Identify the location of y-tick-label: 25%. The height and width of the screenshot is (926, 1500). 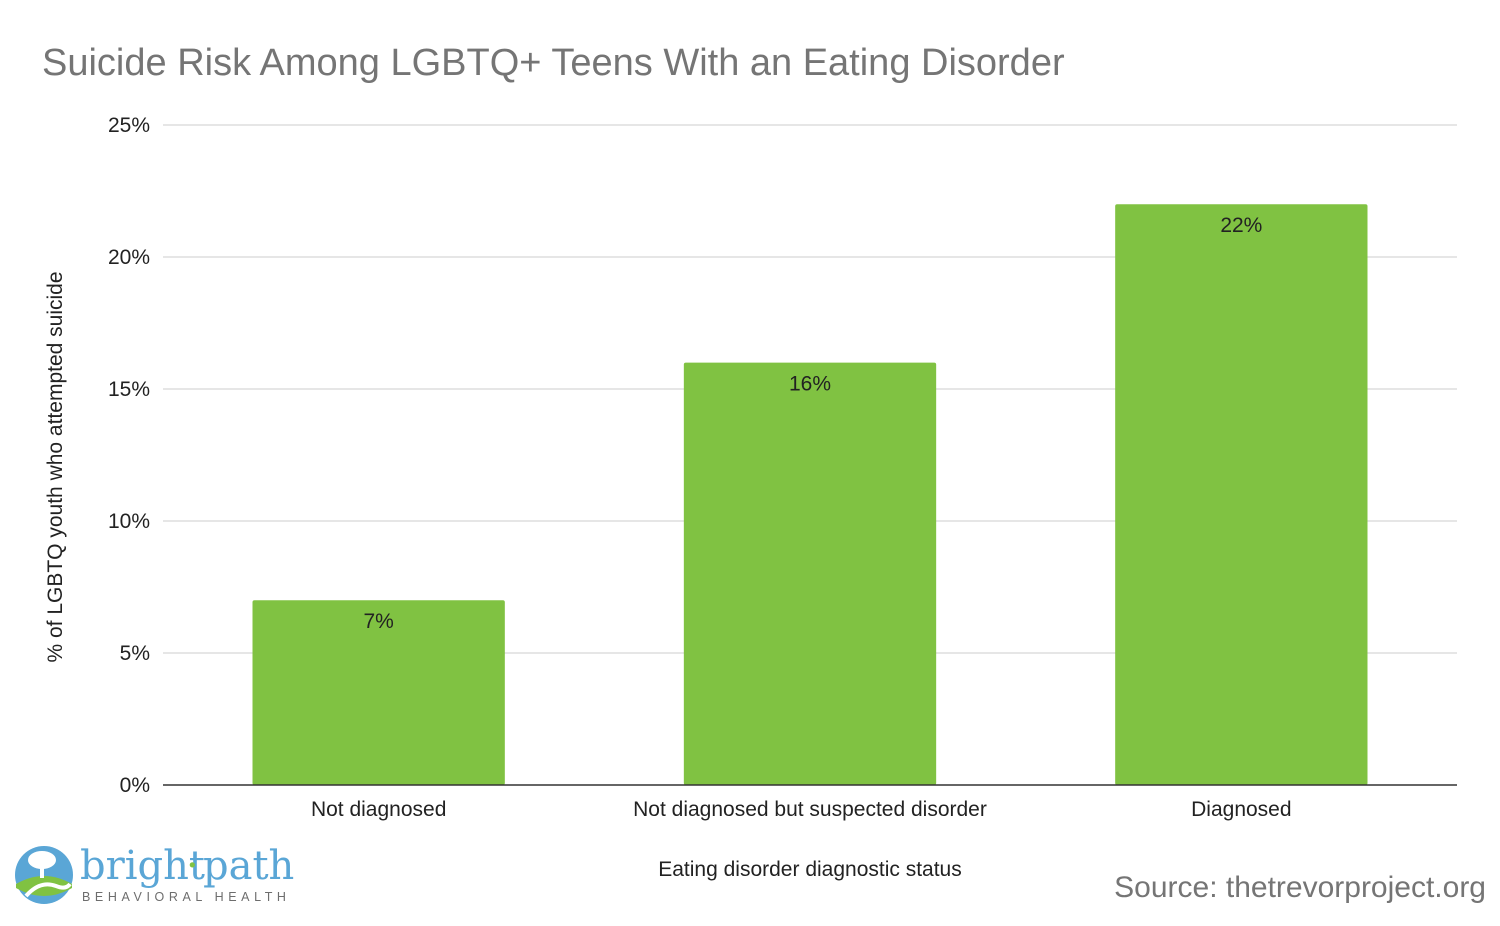
(129, 125).